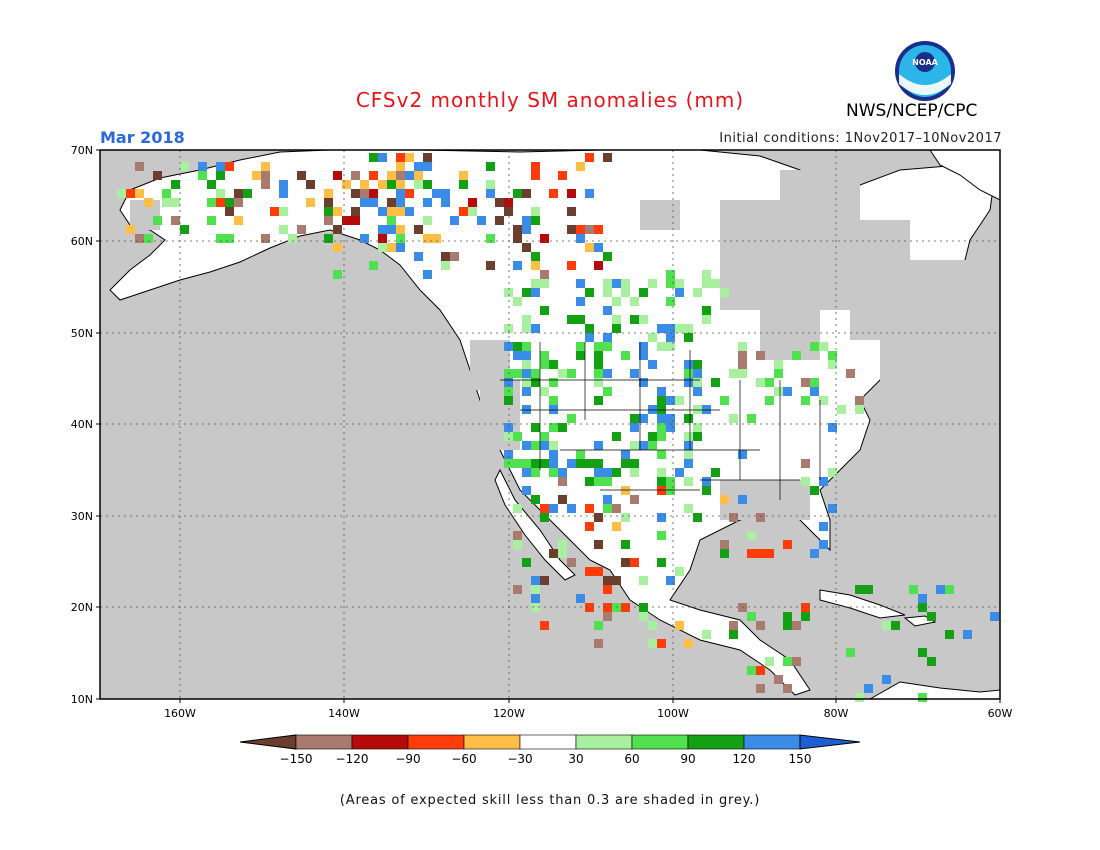 The width and height of the screenshot is (1100, 850). I want to click on colorbar-tick-label: −120, so click(352, 759).